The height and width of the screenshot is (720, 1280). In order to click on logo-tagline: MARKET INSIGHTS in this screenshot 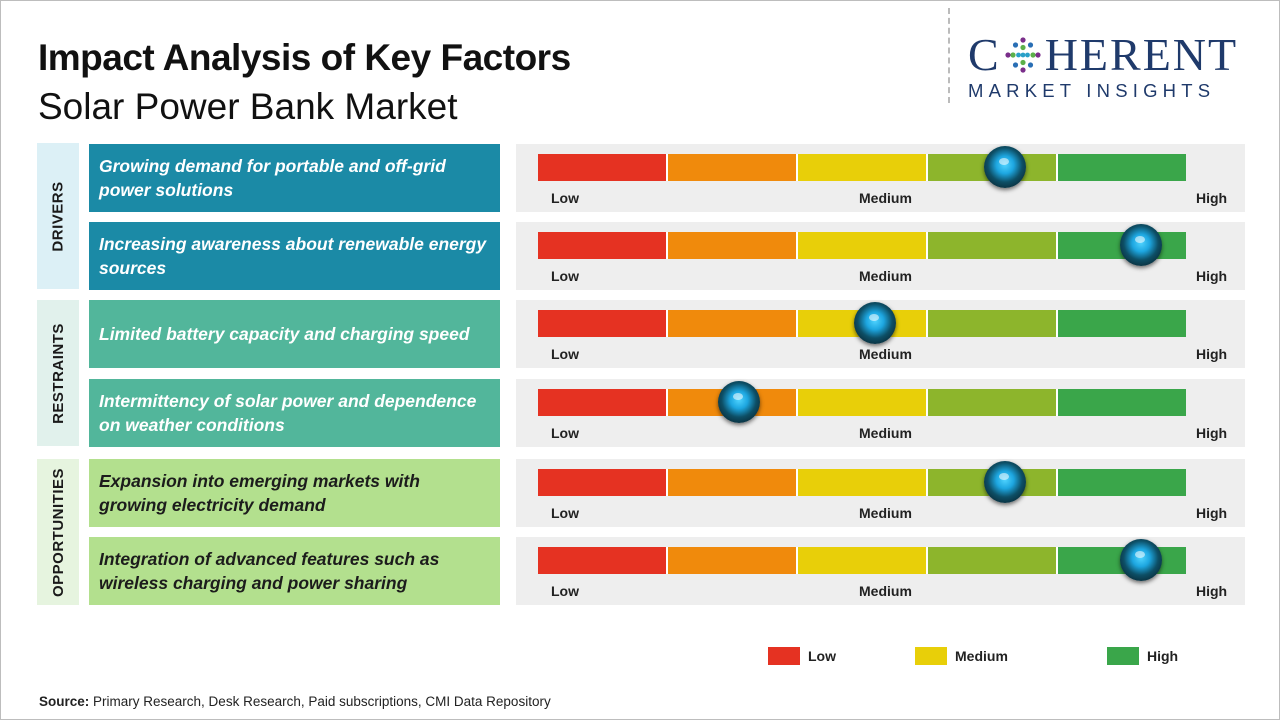, I will do `click(1092, 90)`.